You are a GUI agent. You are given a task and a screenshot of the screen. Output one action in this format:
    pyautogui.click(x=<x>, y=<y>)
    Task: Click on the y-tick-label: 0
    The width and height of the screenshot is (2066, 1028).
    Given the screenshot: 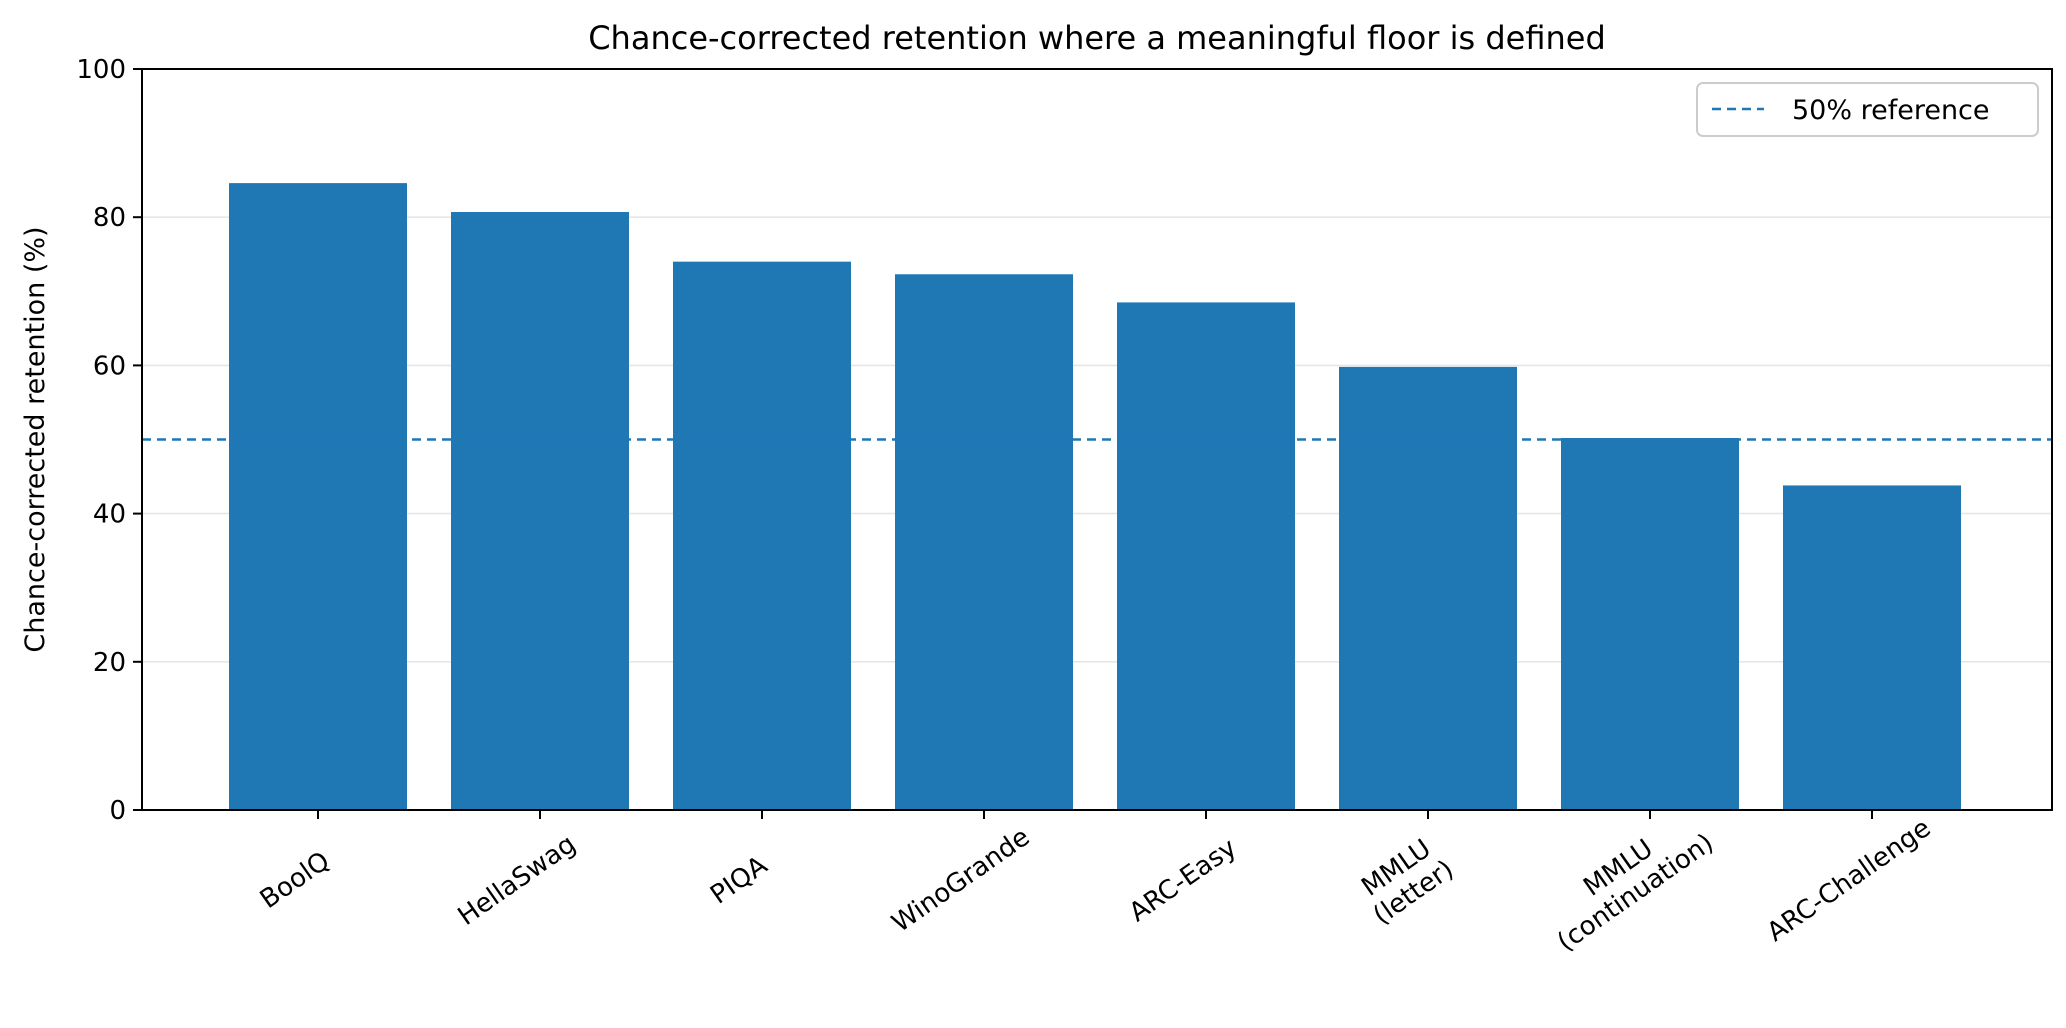 What is the action you would take?
    pyautogui.click(x=117, y=811)
    